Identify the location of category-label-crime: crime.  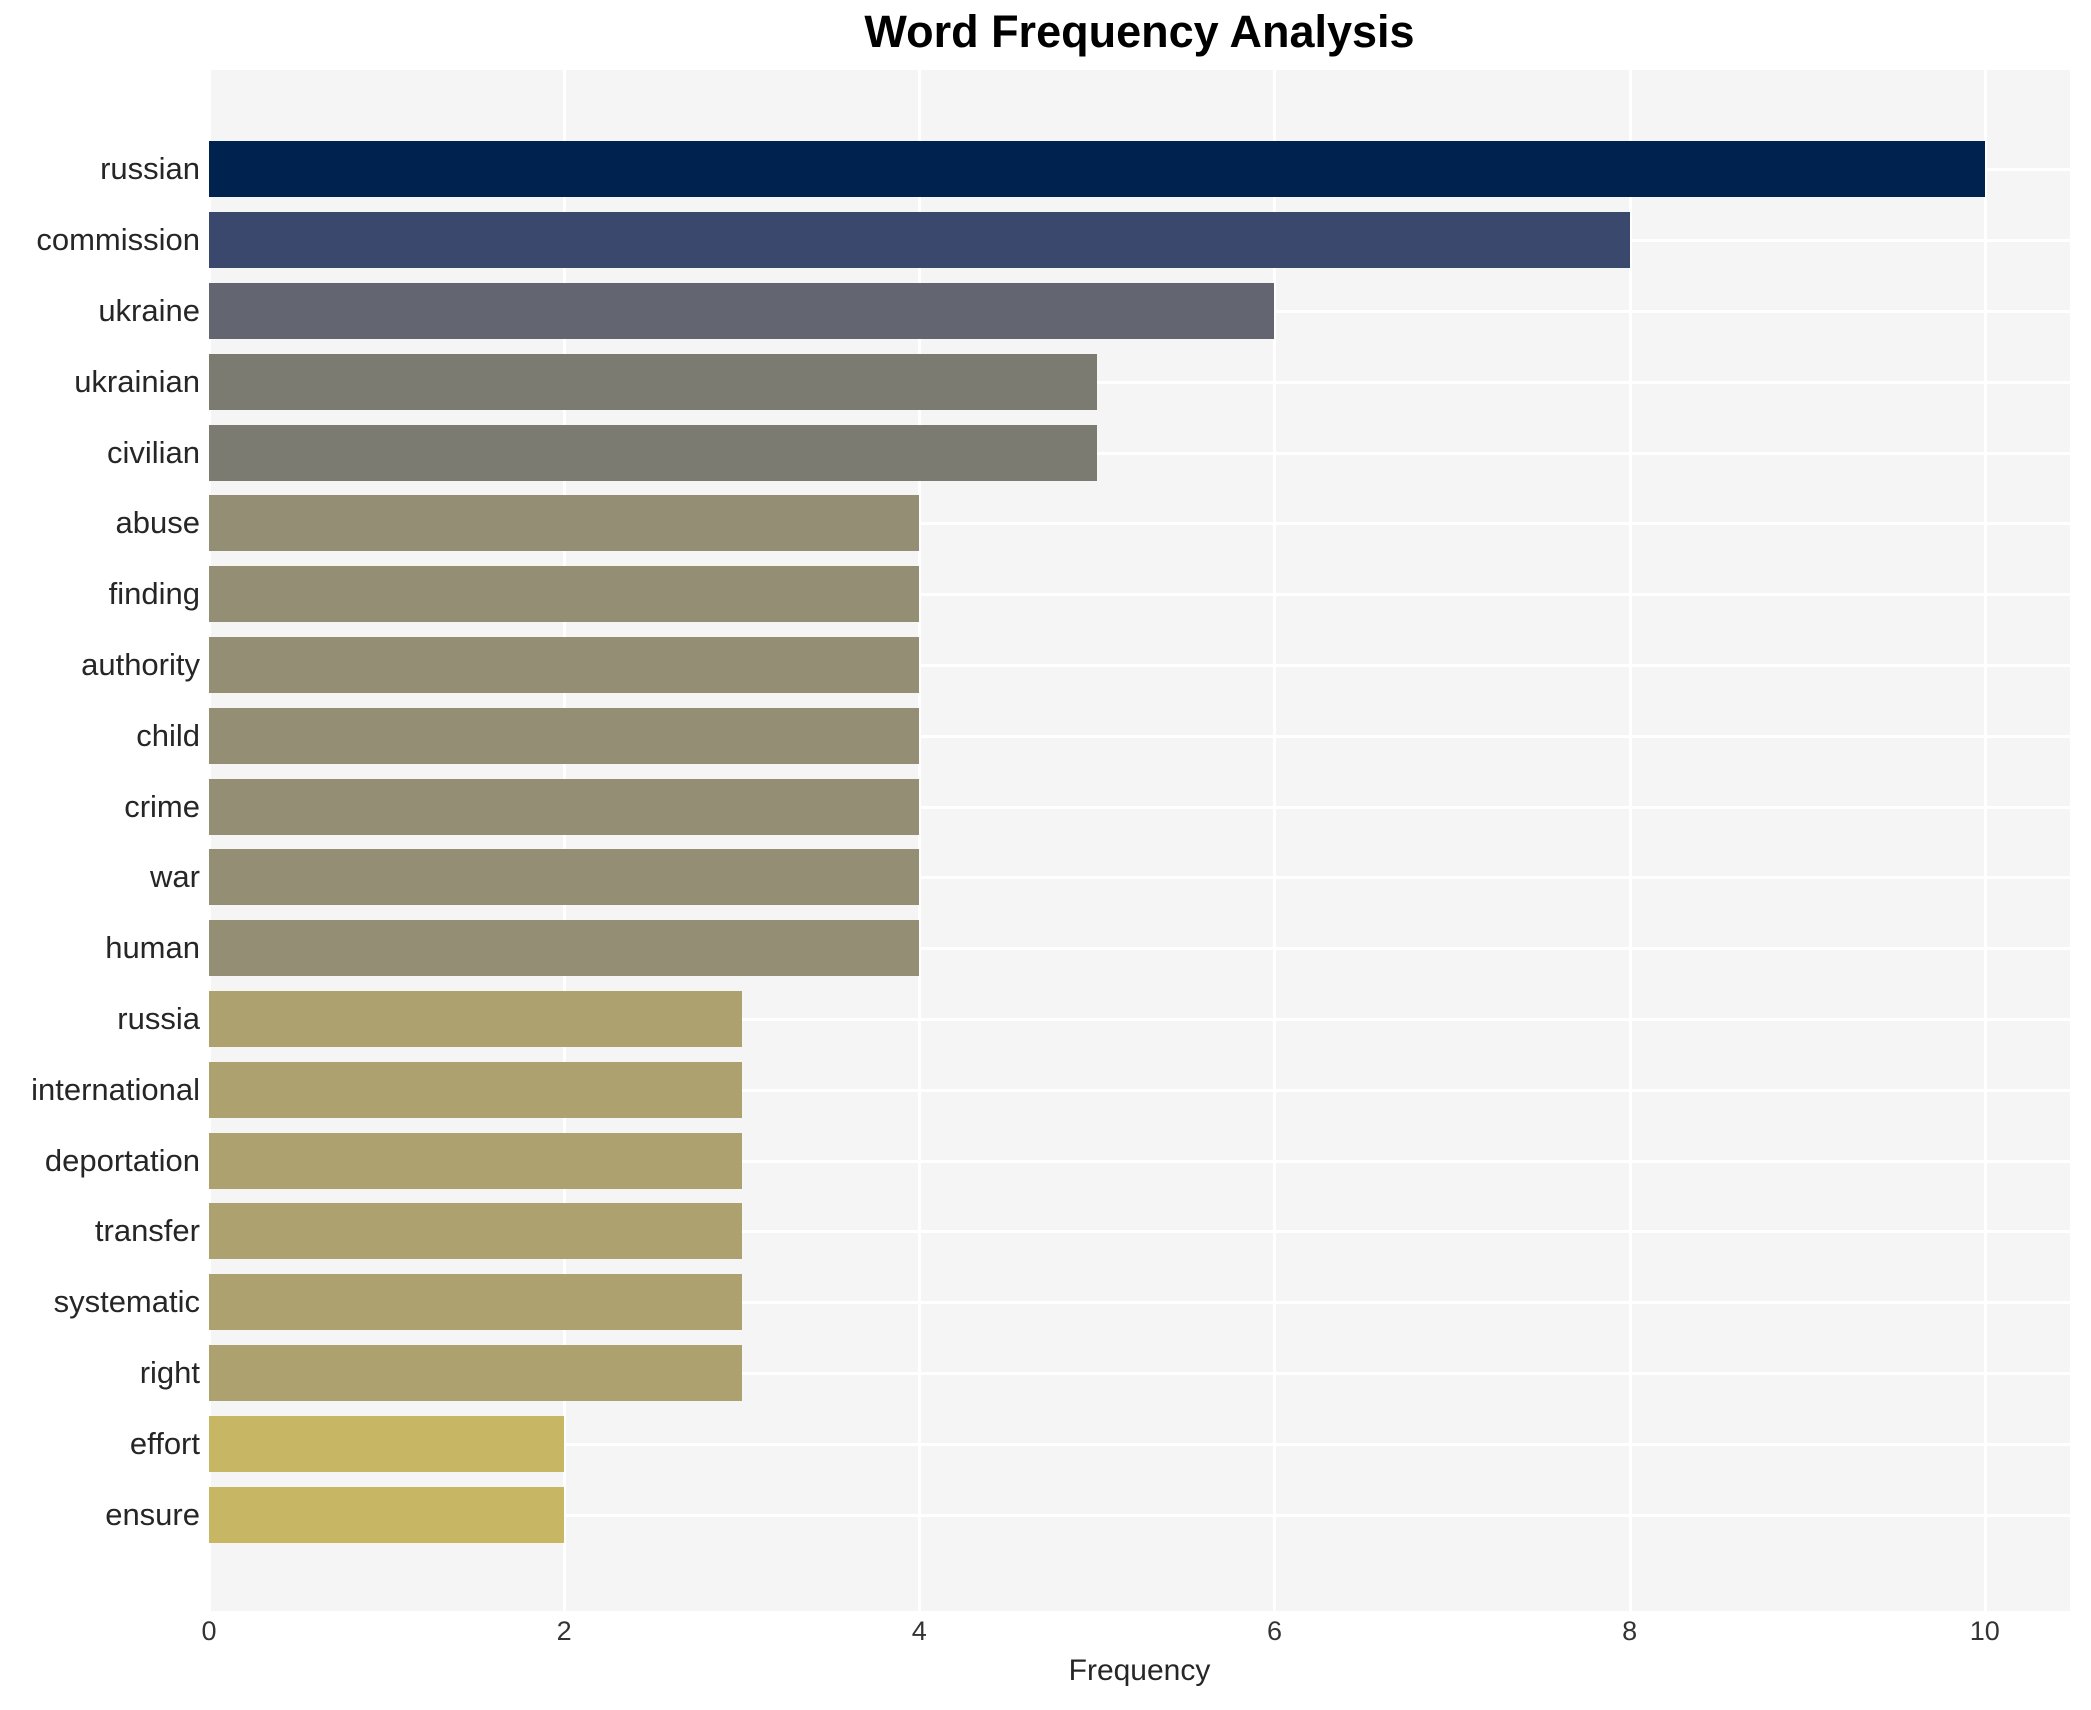
(162, 806).